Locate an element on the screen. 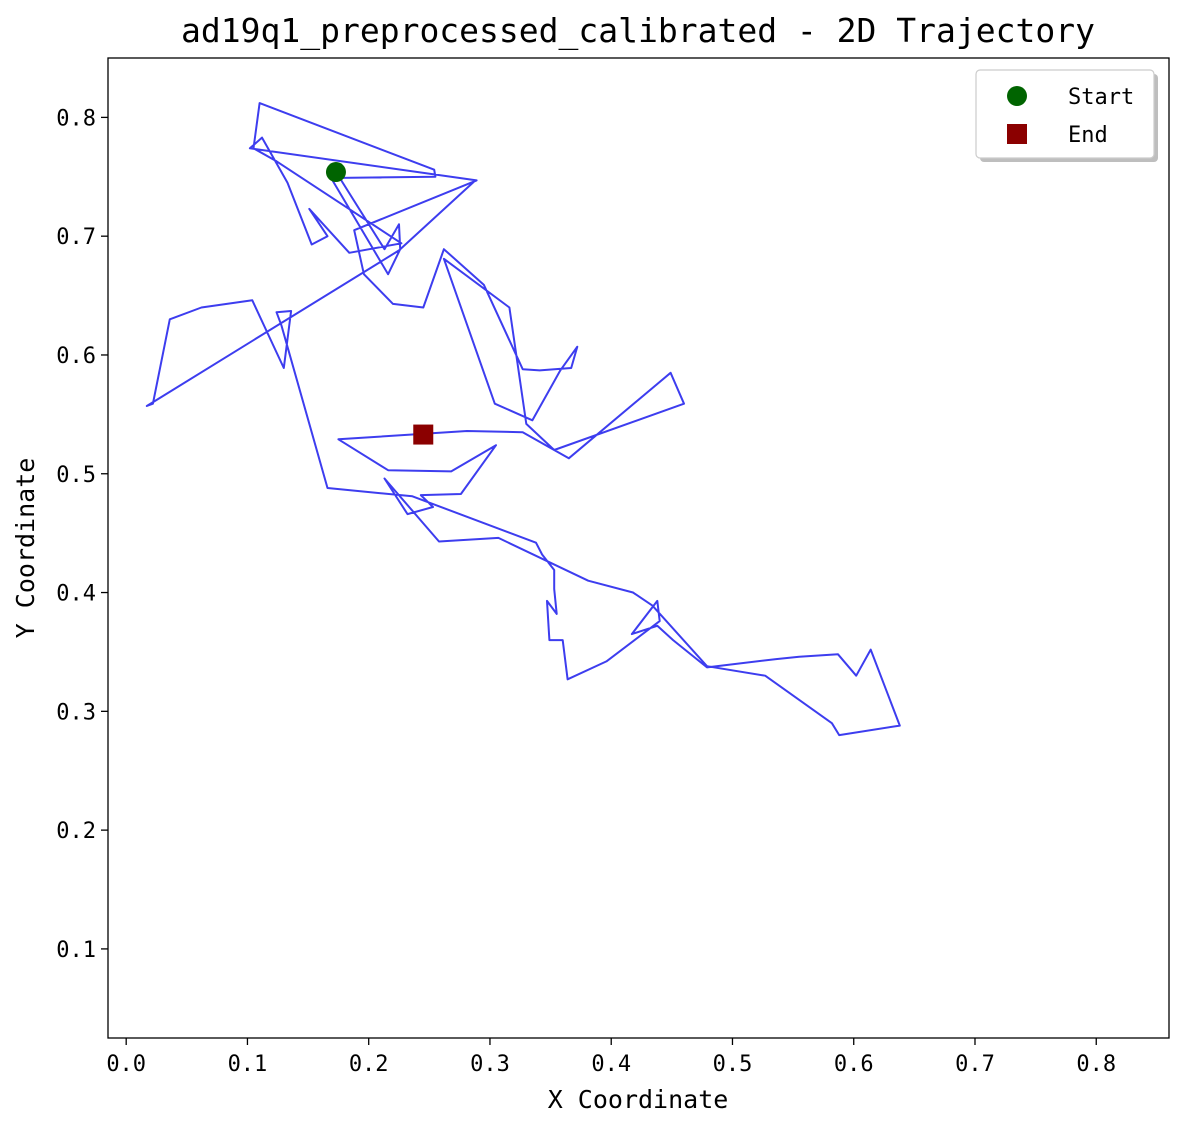 This screenshot has height=1133, width=1183. x-axis-label: X Coordinate is located at coordinates (638, 1099).